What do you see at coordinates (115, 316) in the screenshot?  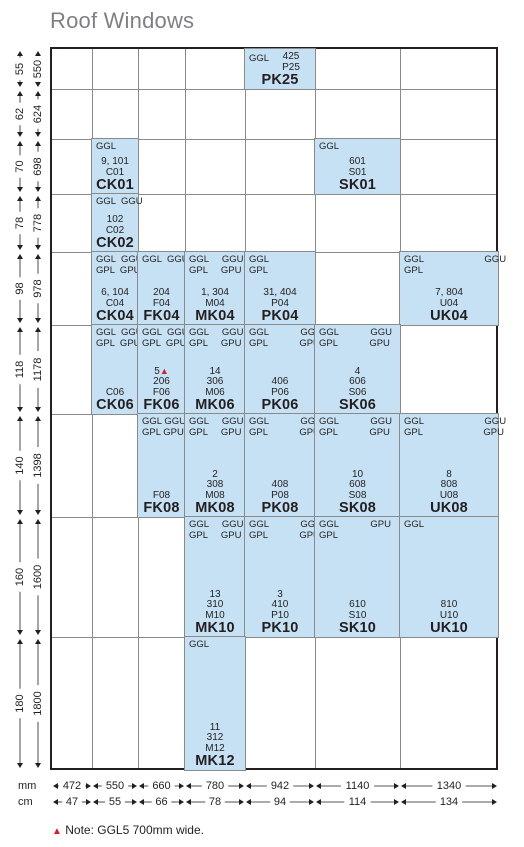 I see `size-name: CK04` at bounding box center [115, 316].